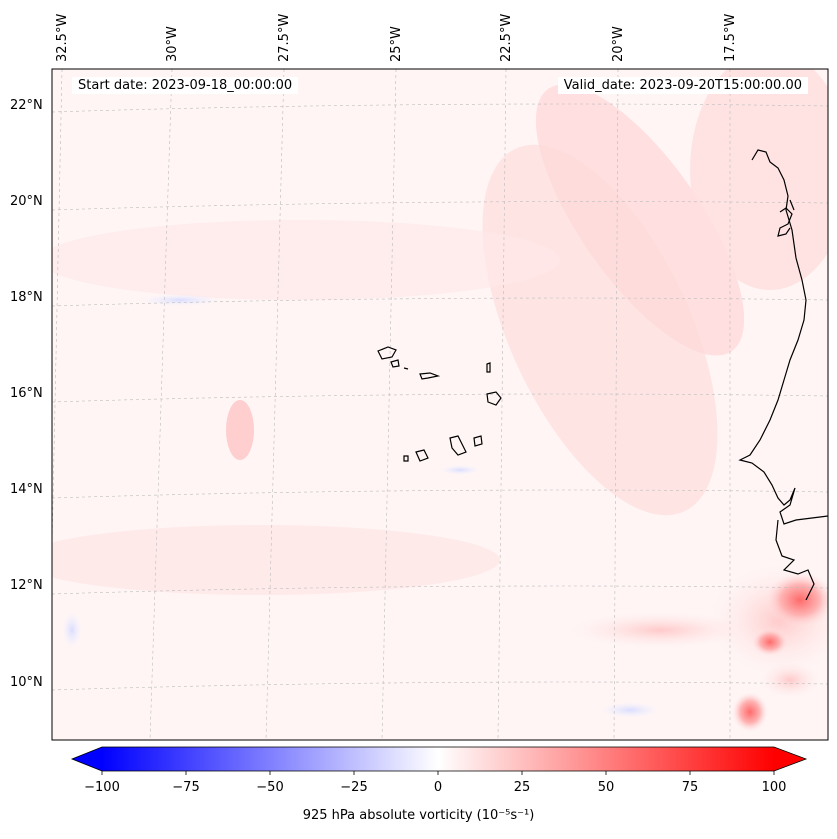 This screenshot has height=839, width=837. Describe the element at coordinates (26, 489) in the screenshot. I see `lat-label: 14°N` at that location.